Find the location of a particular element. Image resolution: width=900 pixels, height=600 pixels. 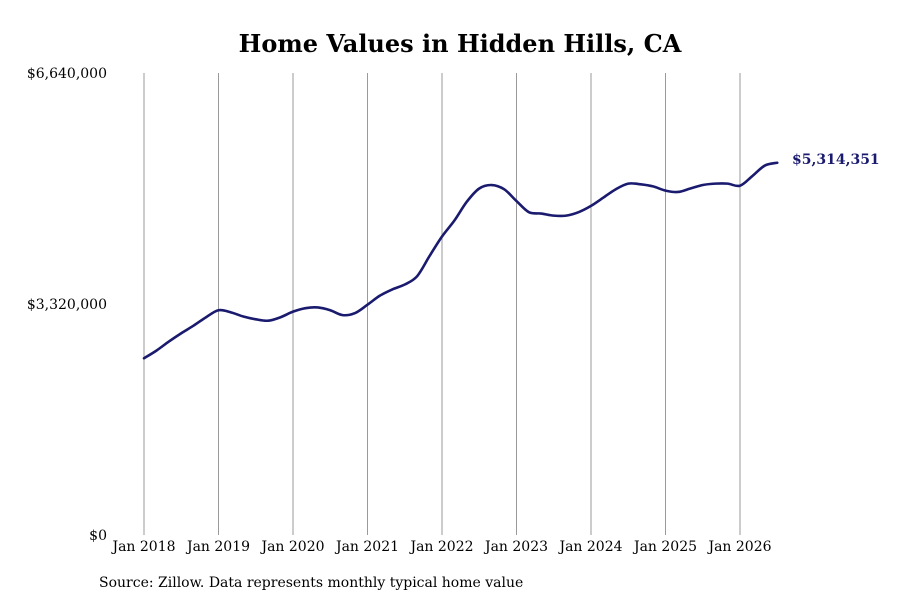

x-tick-label: Jan 2025 is located at coordinates (664, 547).